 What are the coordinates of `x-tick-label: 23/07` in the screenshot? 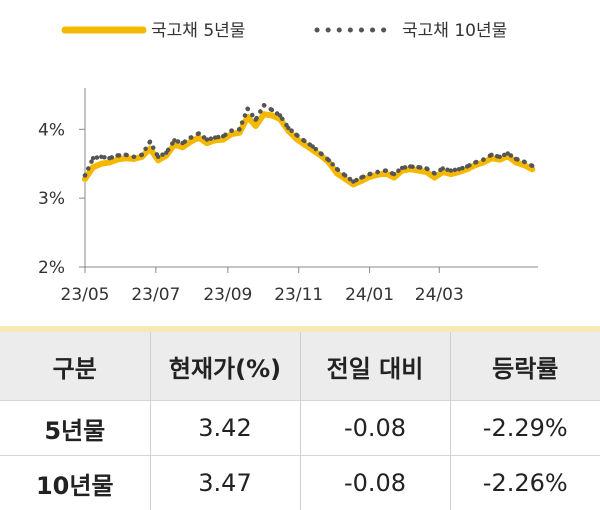 It's located at (155, 295).